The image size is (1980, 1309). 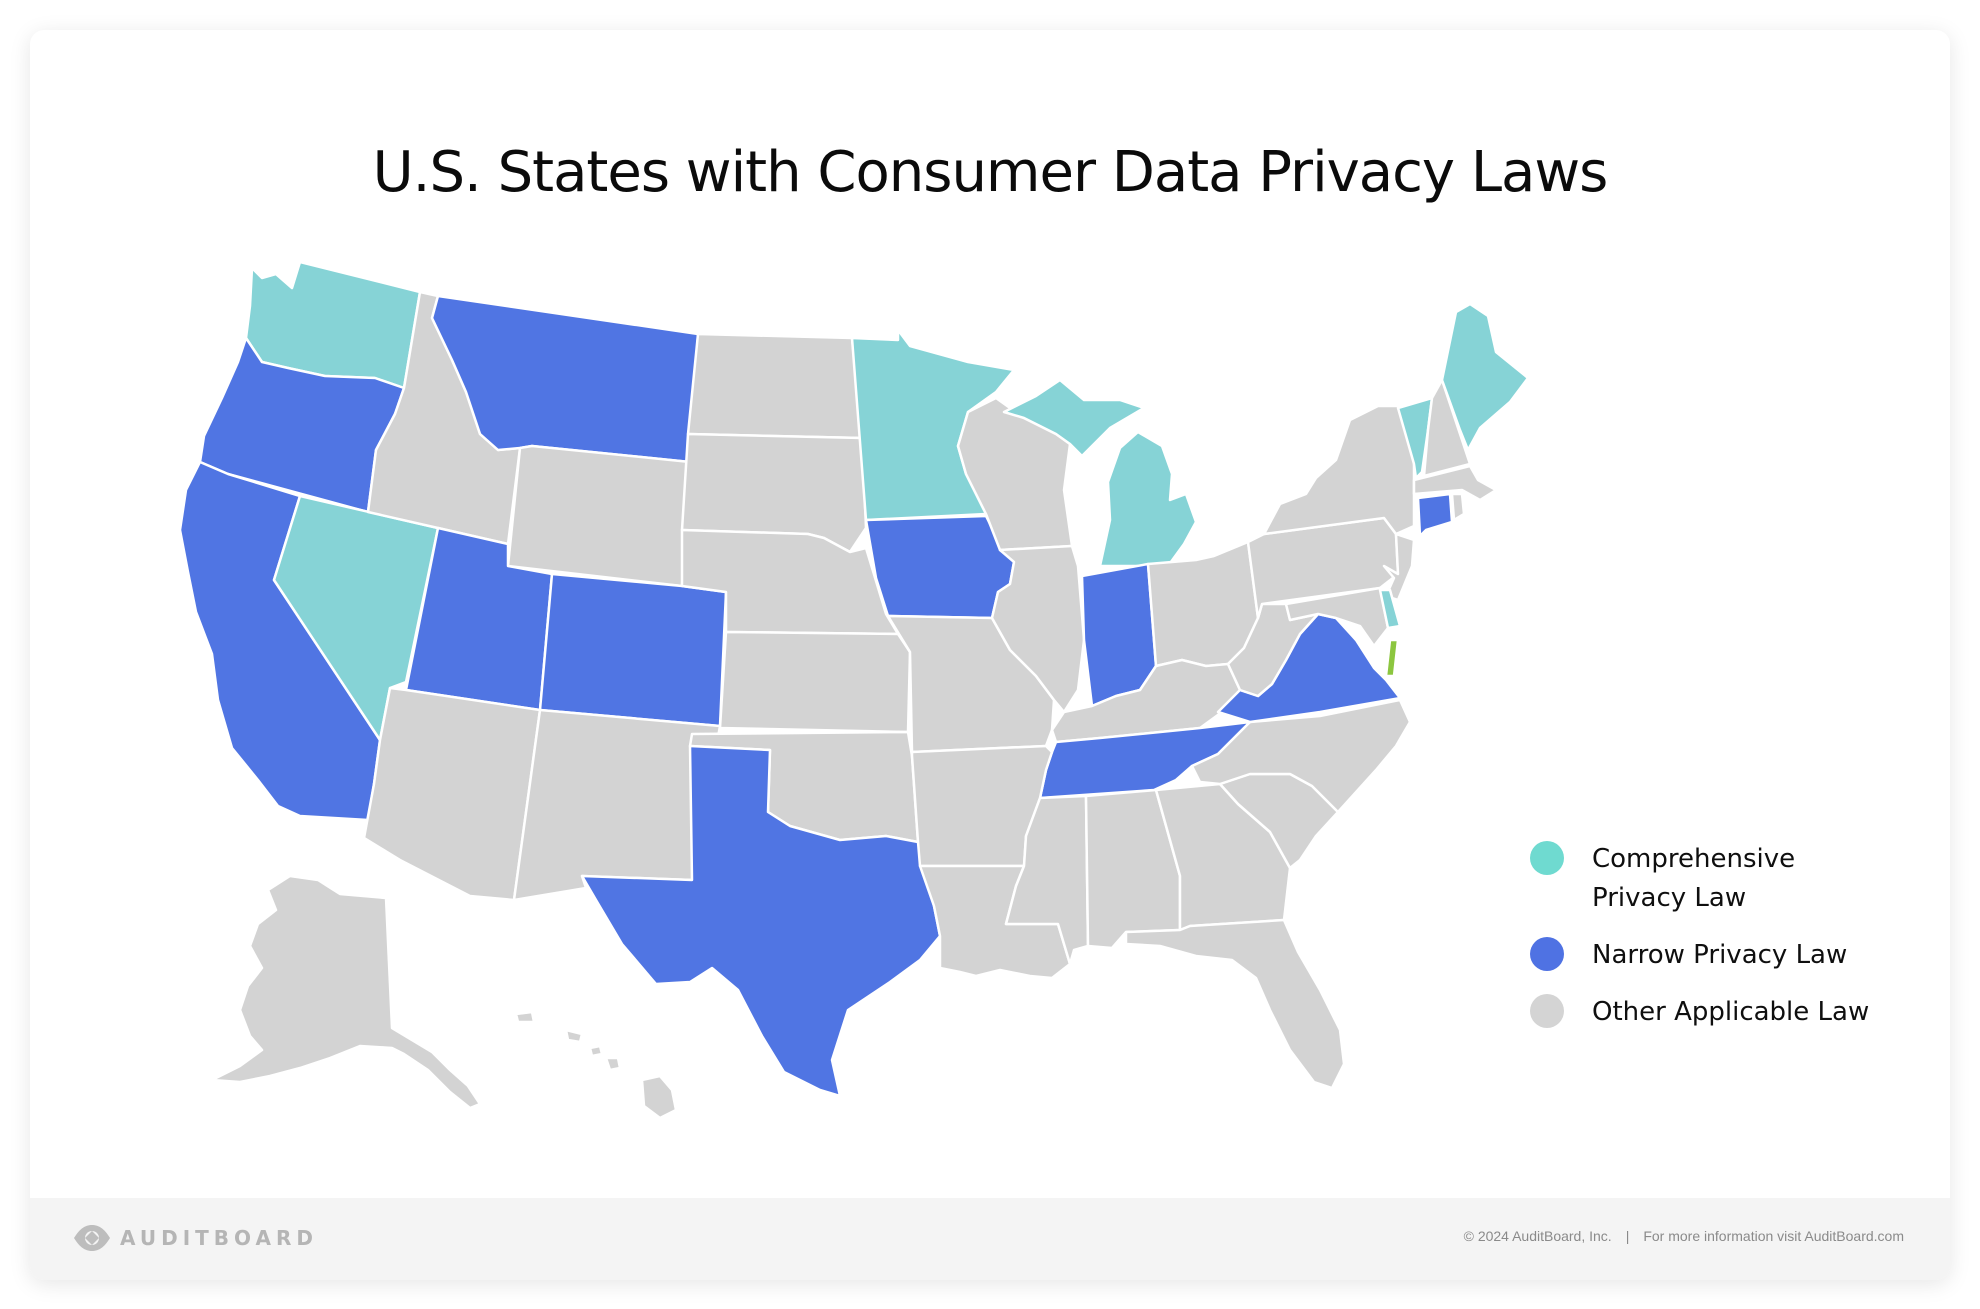 I want to click on state-ND, so click(x=775, y=386).